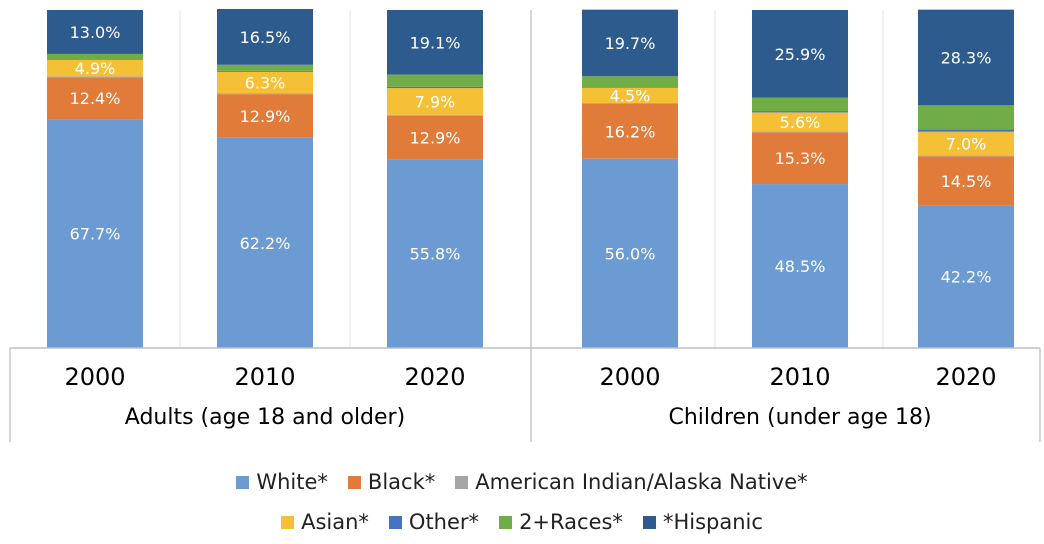  I want to click on data-label-asian-3: 7.9%, so click(435, 101).